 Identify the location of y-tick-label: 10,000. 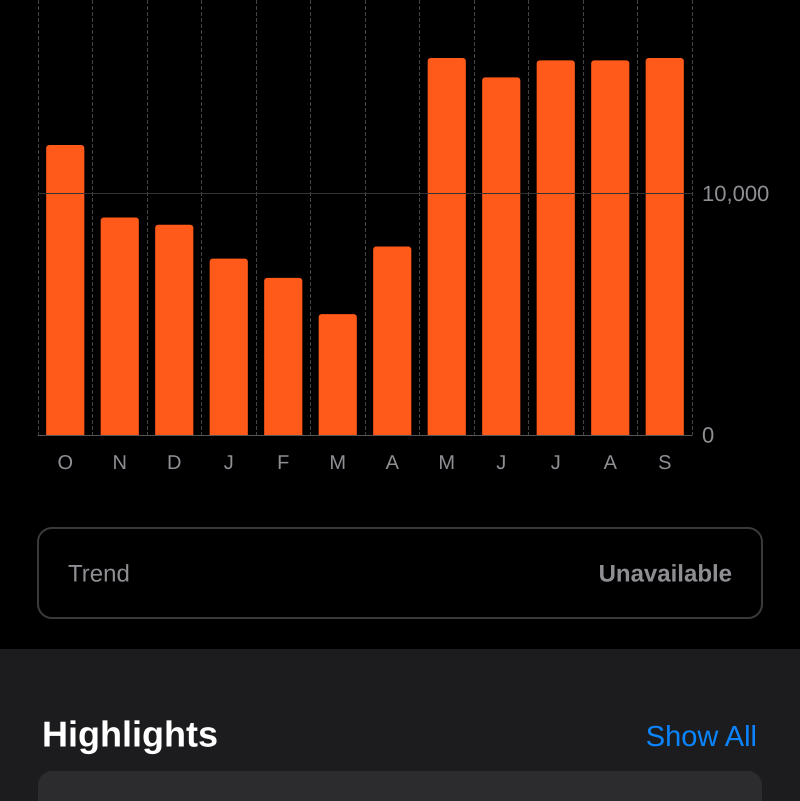
(736, 193).